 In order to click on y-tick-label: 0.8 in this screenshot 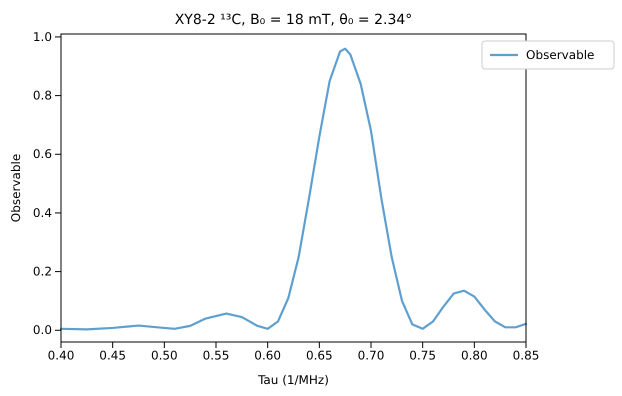, I will do `click(42, 95)`.